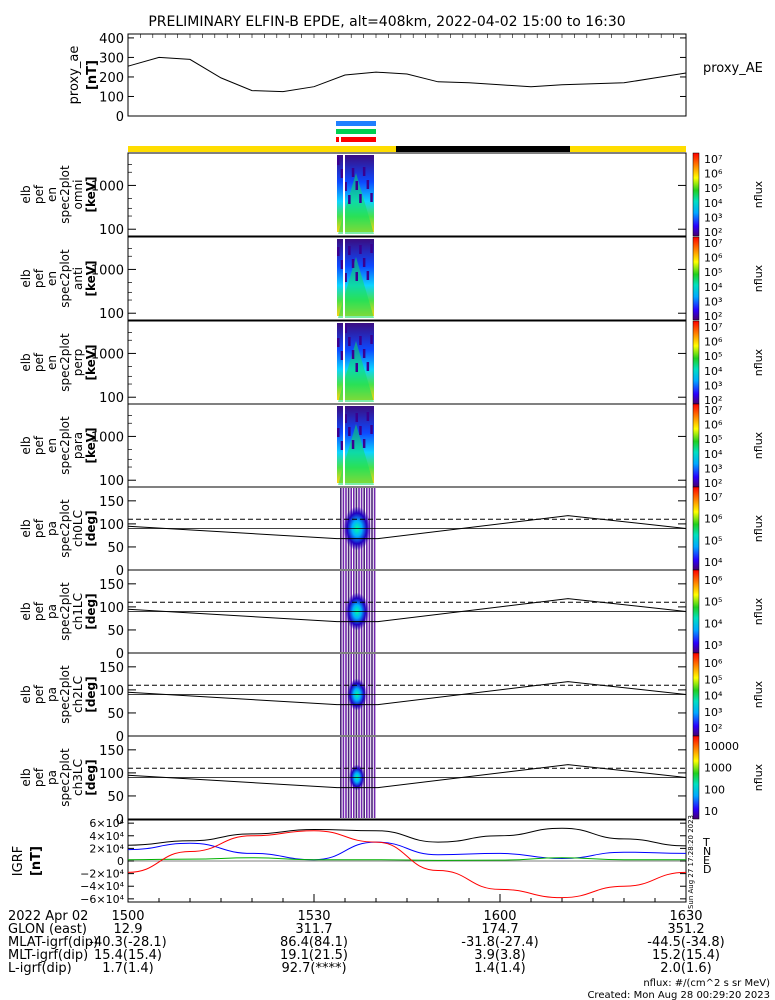 The image size is (775, 1000). What do you see at coordinates (78, 278) in the screenshot?
I see `energy-ylabel-line: anti` at bounding box center [78, 278].